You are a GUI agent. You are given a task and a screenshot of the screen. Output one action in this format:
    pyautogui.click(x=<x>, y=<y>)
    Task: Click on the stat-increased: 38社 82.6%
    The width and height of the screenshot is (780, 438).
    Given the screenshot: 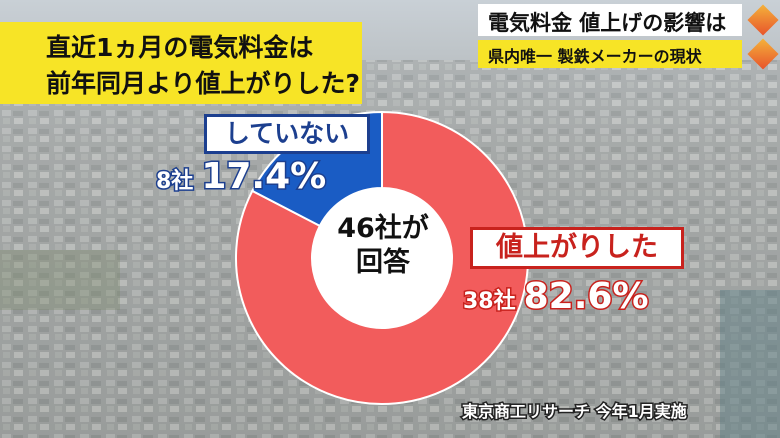 What is the action you would take?
    pyautogui.click(x=556, y=297)
    